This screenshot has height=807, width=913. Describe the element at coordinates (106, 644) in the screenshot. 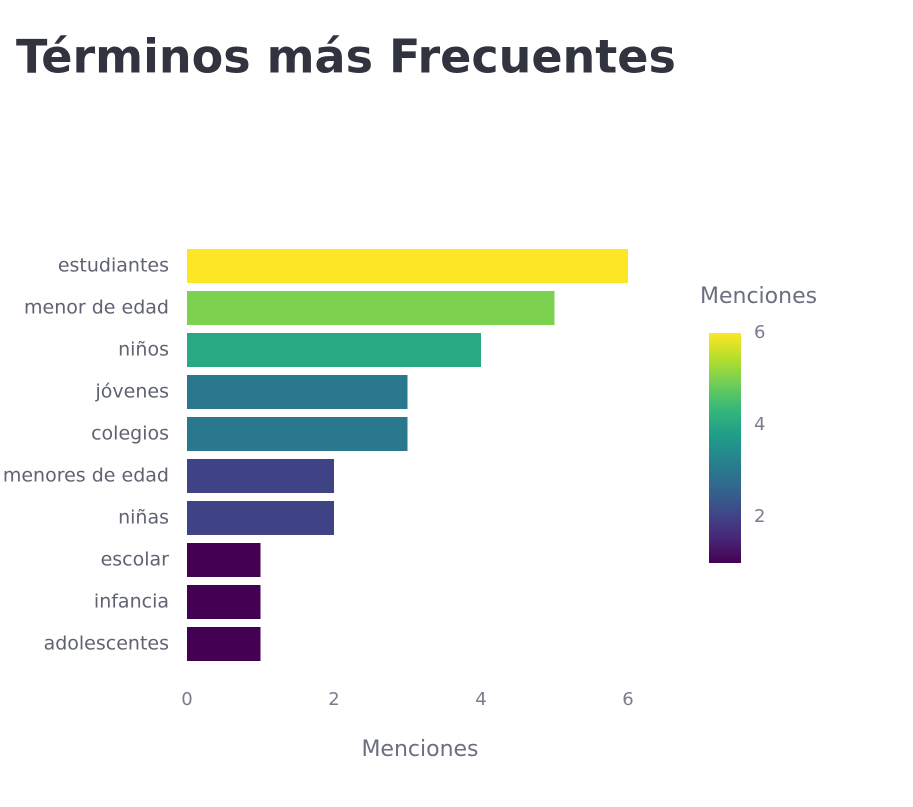

I see `y-tick-label: adolescentes` at that location.